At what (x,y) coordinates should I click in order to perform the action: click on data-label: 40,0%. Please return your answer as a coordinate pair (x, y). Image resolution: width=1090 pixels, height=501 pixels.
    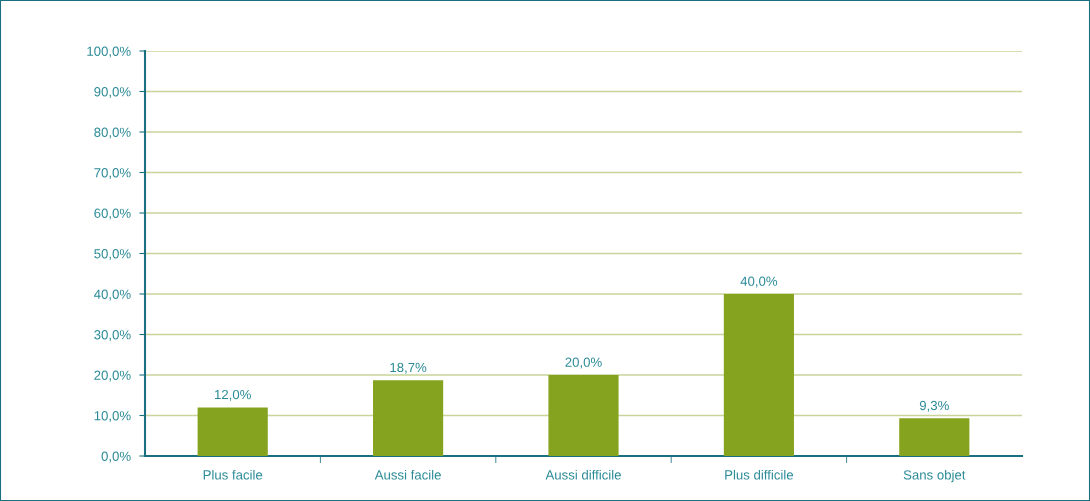
    Looking at the image, I should click on (759, 282).